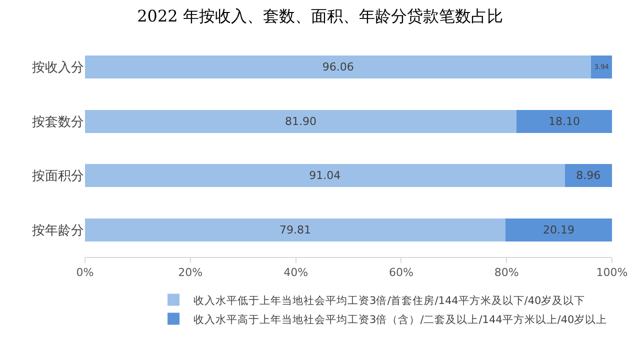 This screenshot has width=640, height=345. I want to click on y-tick-label: 按套数分, so click(58, 122).